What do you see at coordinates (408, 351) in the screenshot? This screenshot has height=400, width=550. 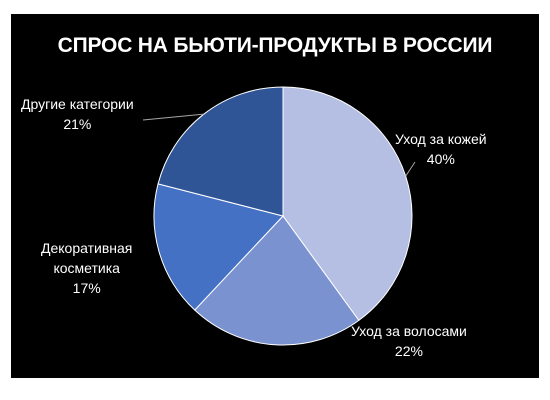 I see `label-value: 22%` at bounding box center [408, 351].